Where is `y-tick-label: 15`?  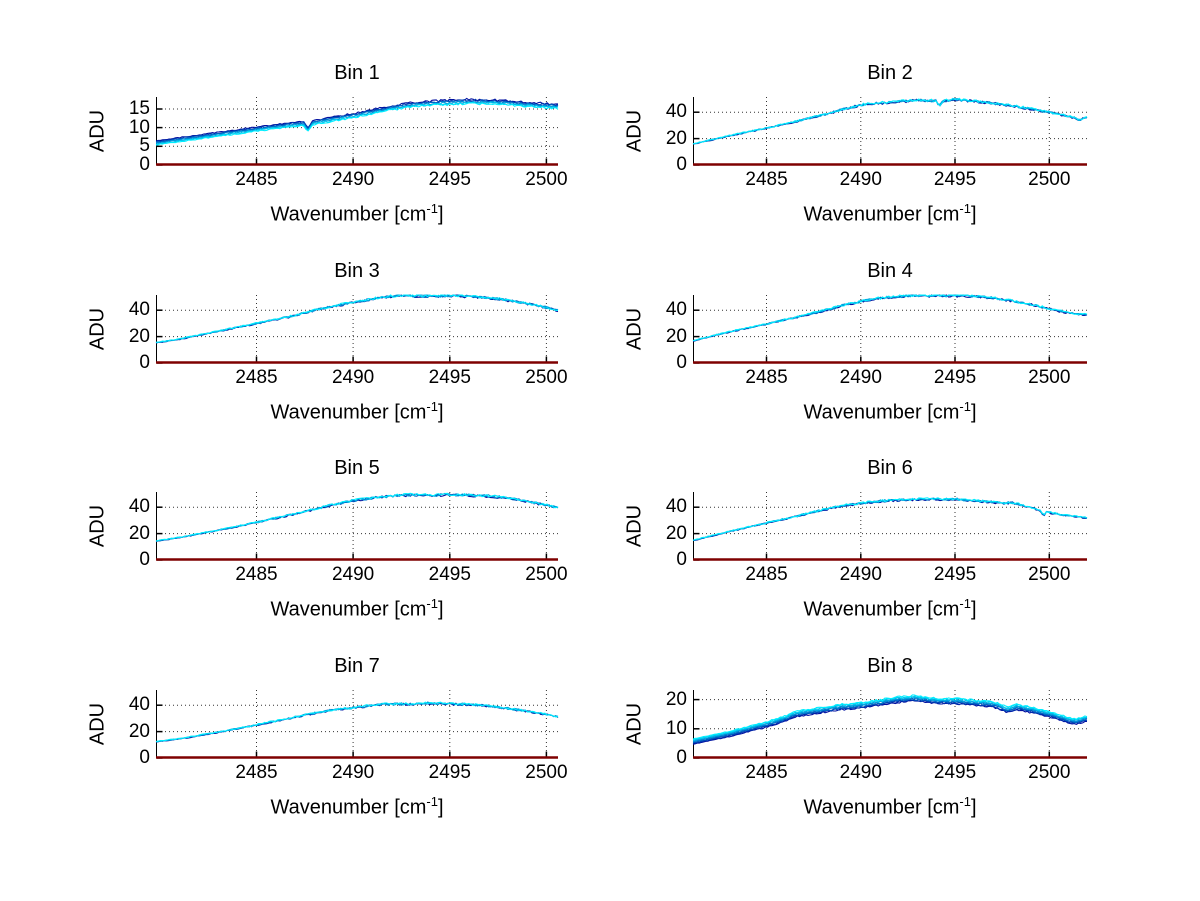
y-tick-label: 15 is located at coordinates (139, 108).